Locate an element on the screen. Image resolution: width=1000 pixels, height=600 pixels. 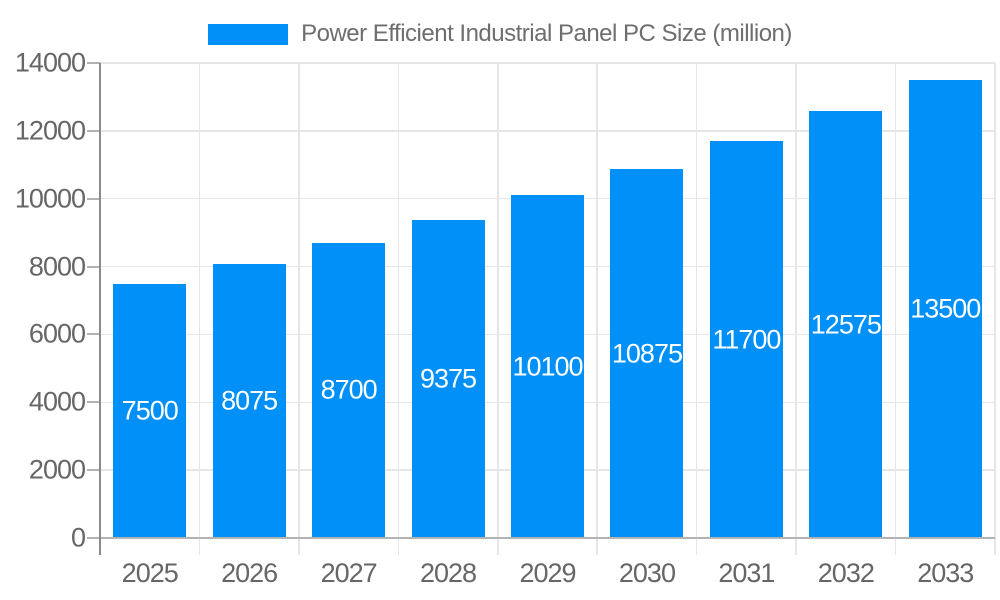
y-axis-tick-label: 0 is located at coordinates (78, 537).